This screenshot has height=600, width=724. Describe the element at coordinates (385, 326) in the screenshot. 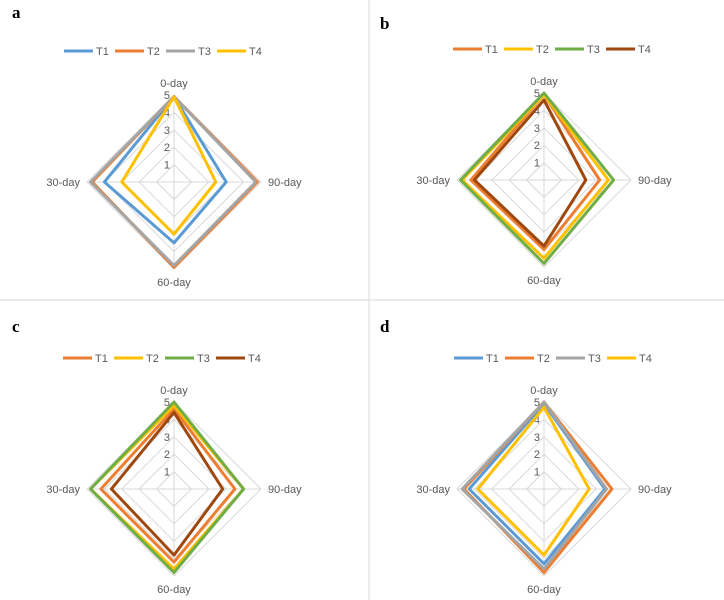

I see `panel-letter: d` at that location.